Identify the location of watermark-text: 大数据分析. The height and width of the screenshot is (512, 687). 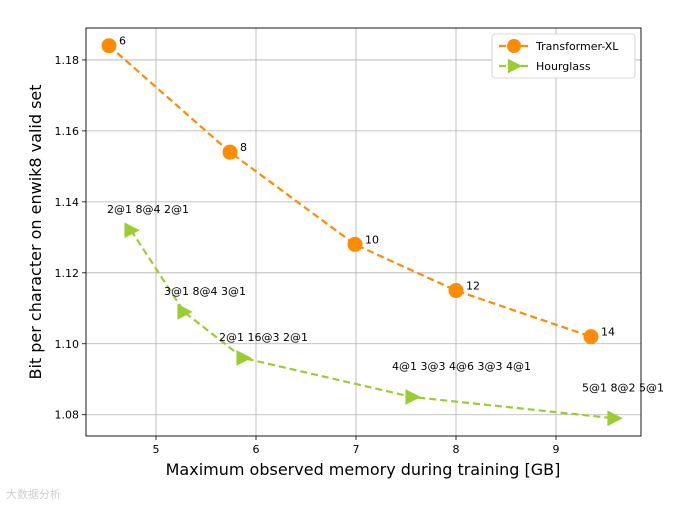
(33, 494).